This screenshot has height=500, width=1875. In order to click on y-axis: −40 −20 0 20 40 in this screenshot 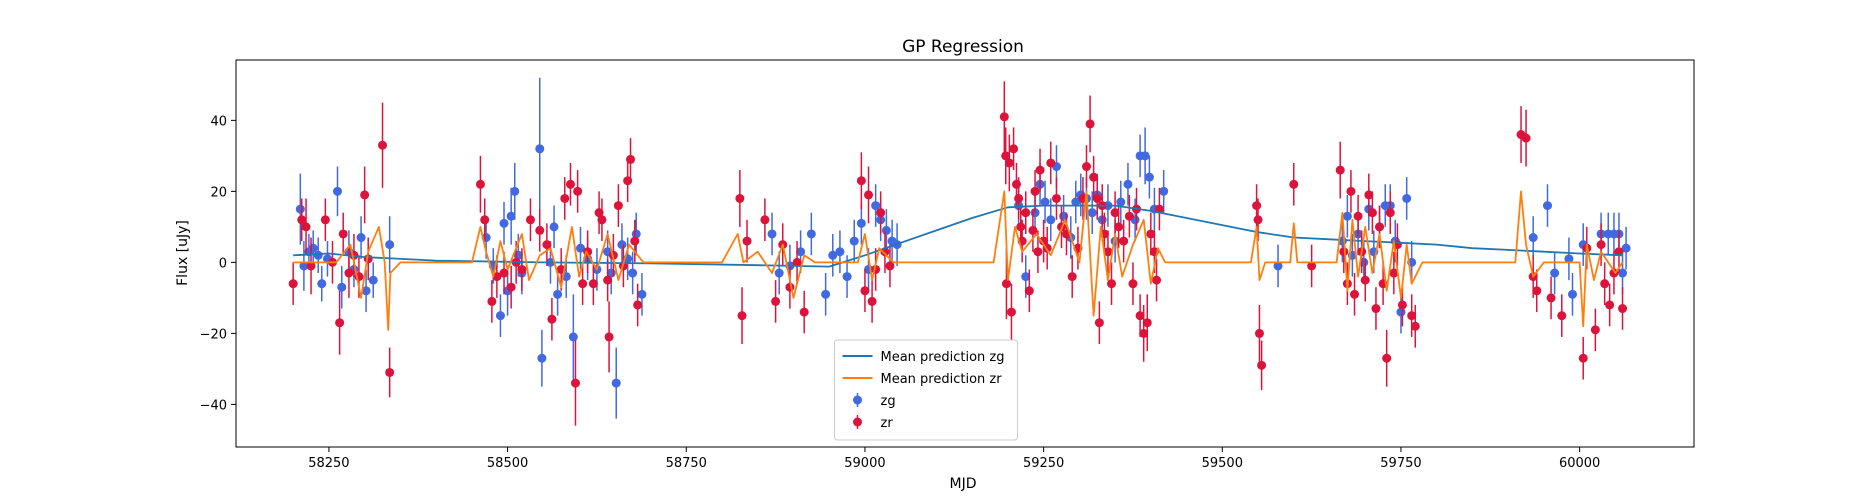, I will do `click(218, 263)`.